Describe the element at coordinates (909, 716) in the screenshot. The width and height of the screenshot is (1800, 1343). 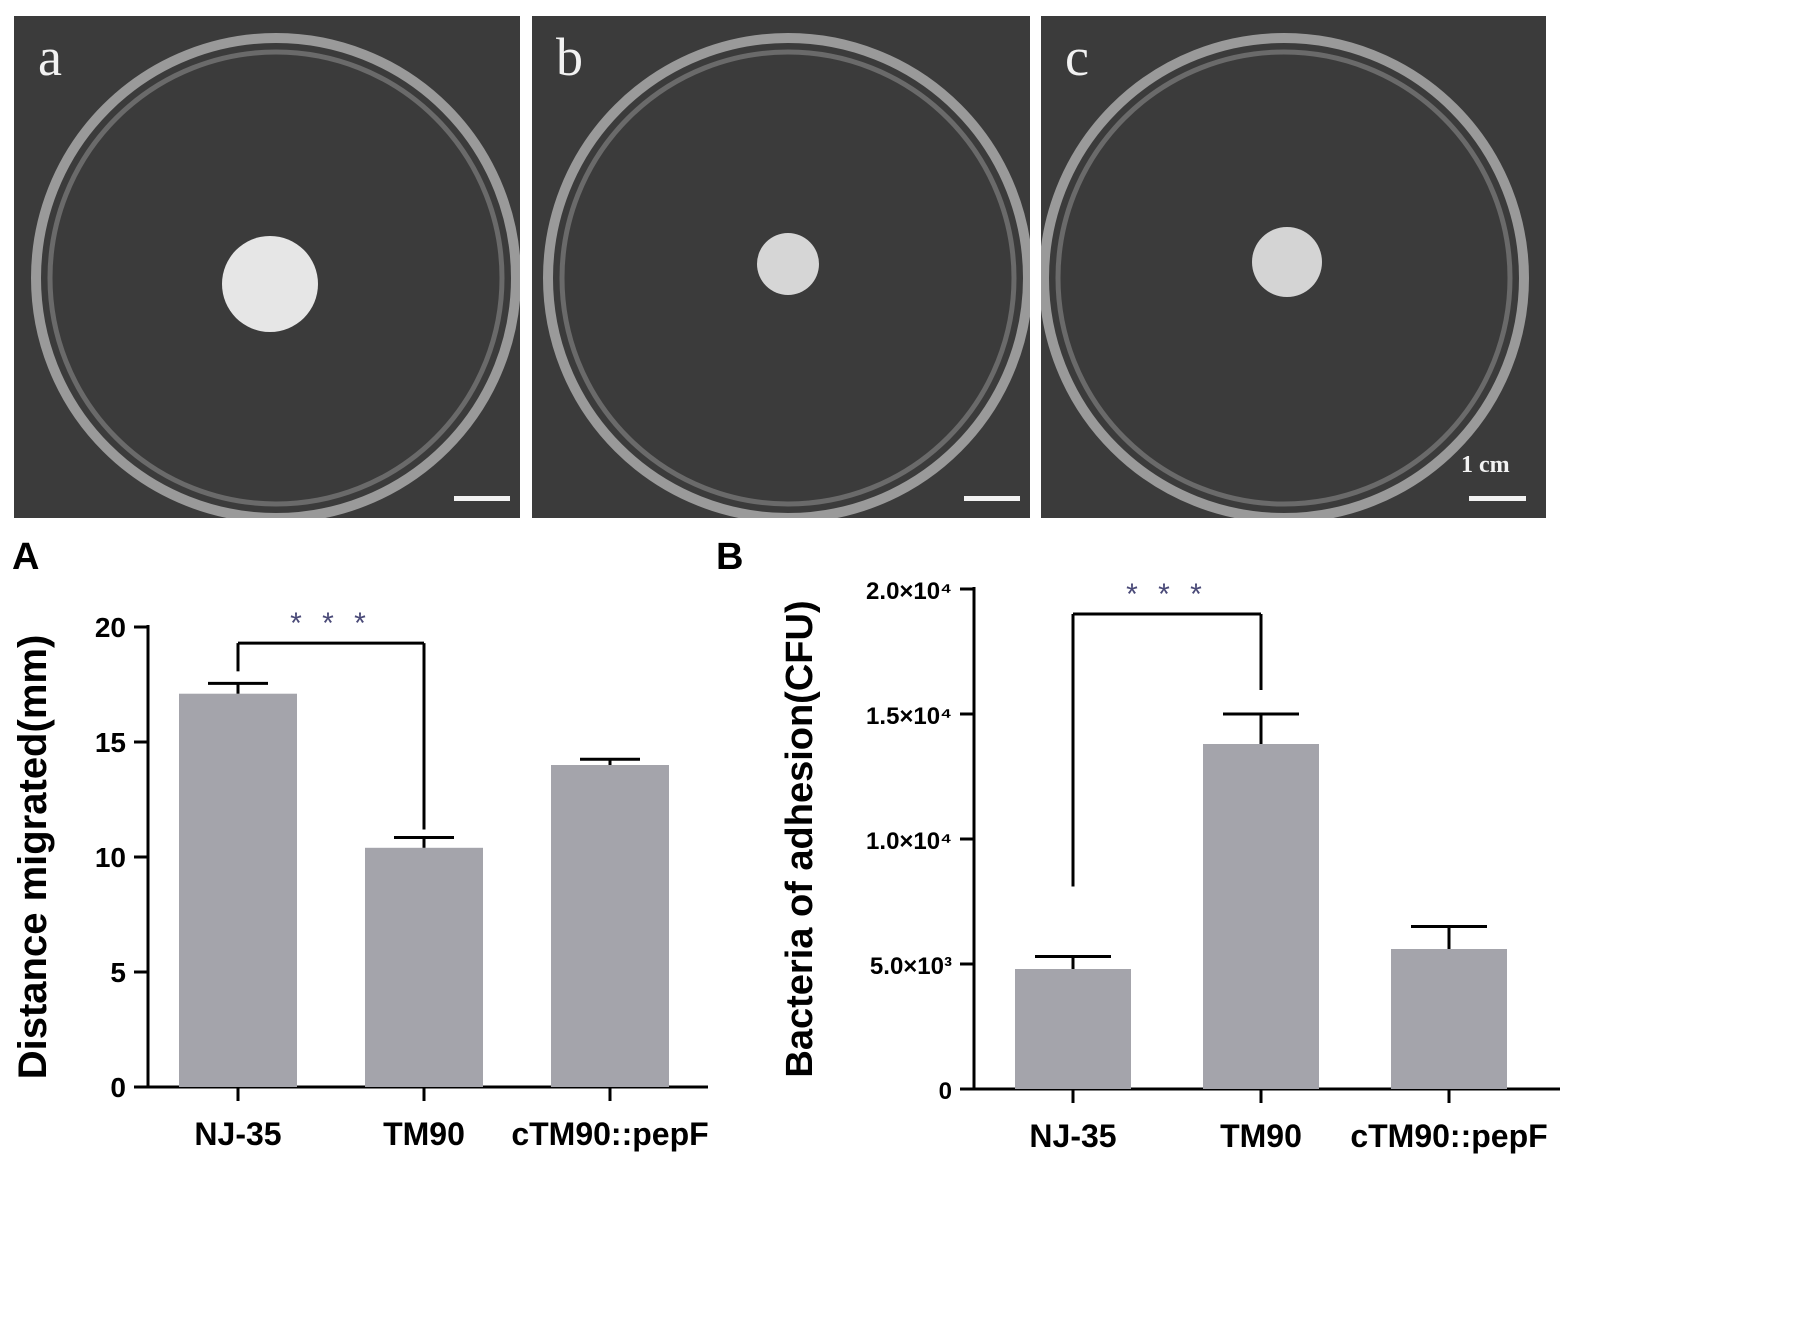
I see `y-tick-label: 1.5×10⁴` at that location.